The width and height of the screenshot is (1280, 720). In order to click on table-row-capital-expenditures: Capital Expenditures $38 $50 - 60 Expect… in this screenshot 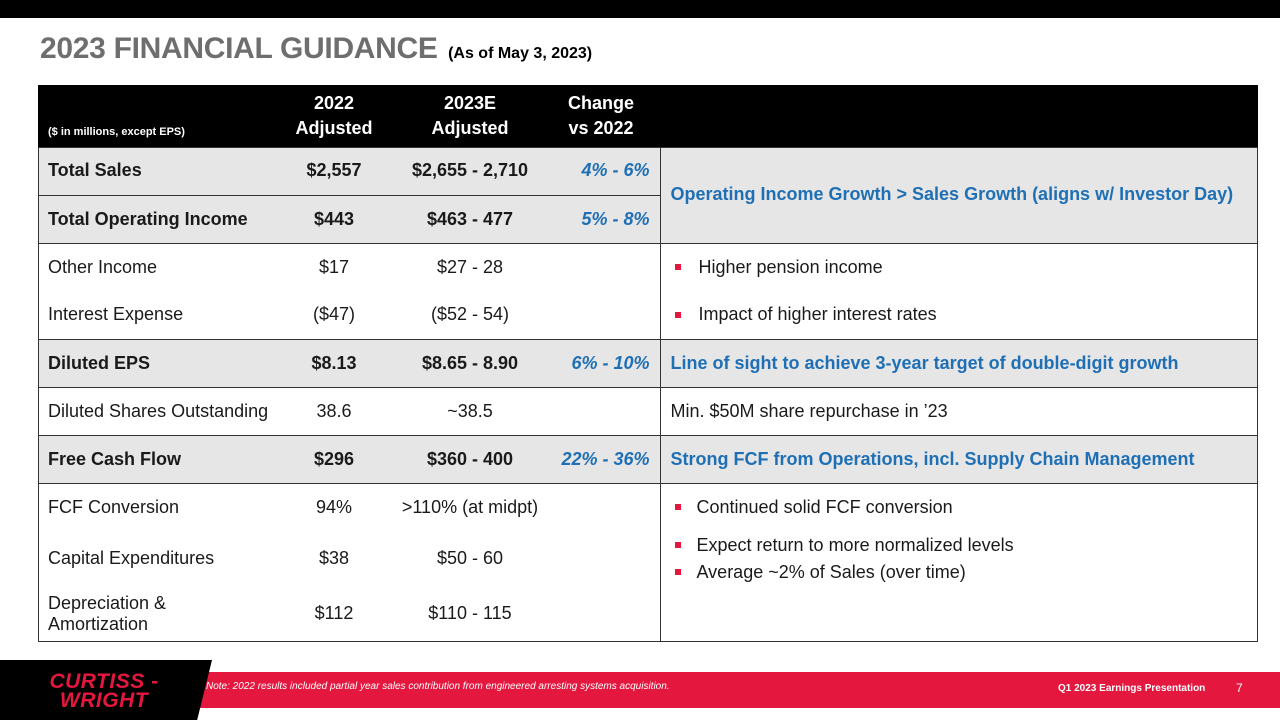, I will do `click(648, 558)`.